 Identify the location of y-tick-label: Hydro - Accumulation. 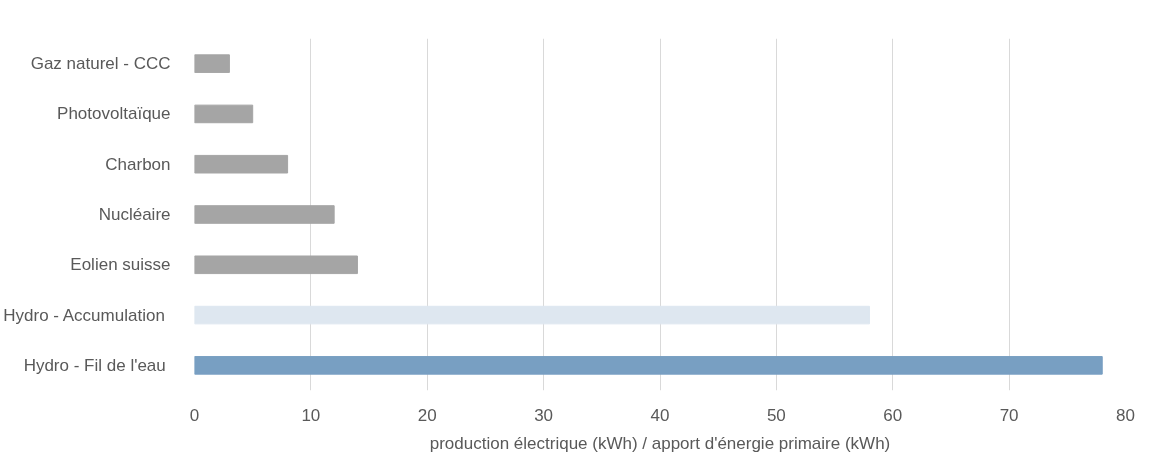
(84, 315).